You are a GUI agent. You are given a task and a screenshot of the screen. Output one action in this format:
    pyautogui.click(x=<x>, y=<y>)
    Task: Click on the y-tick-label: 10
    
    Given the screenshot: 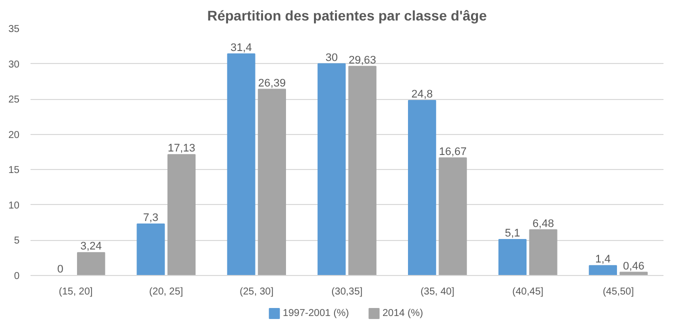 What is the action you would take?
    pyautogui.click(x=14, y=206)
    